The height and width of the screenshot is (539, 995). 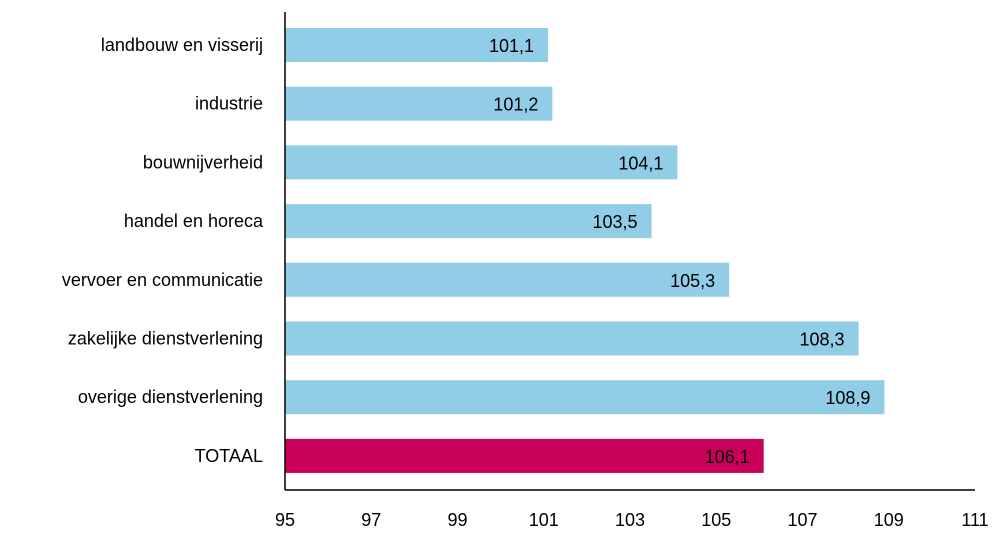 What do you see at coordinates (194, 221) in the screenshot?
I see `category-label-3: handel en horeca` at bounding box center [194, 221].